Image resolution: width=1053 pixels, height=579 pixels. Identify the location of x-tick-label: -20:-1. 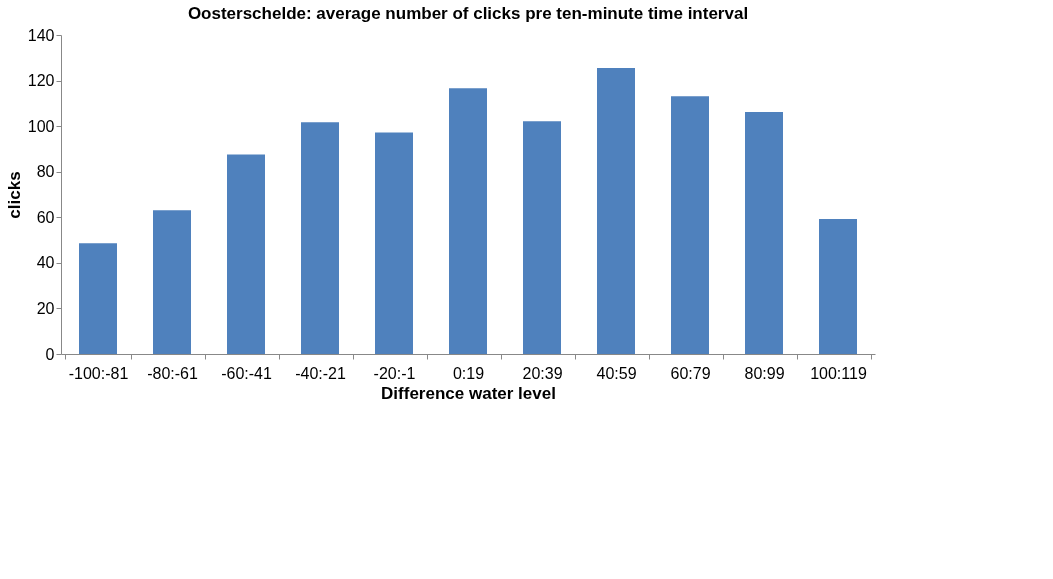
(394, 373).